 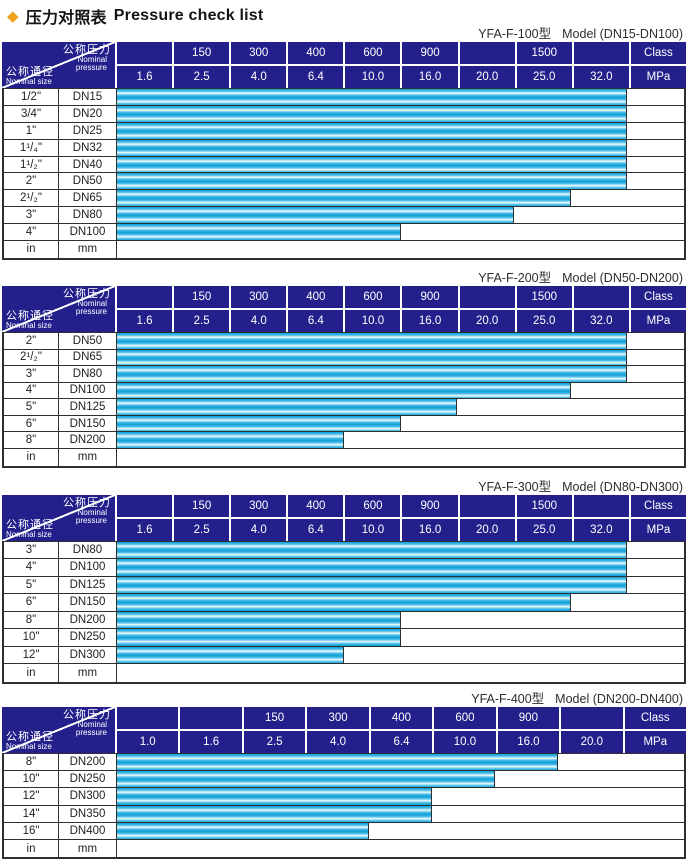 I want to click on size-cell: 1¹/₂", so click(x=31, y=164).